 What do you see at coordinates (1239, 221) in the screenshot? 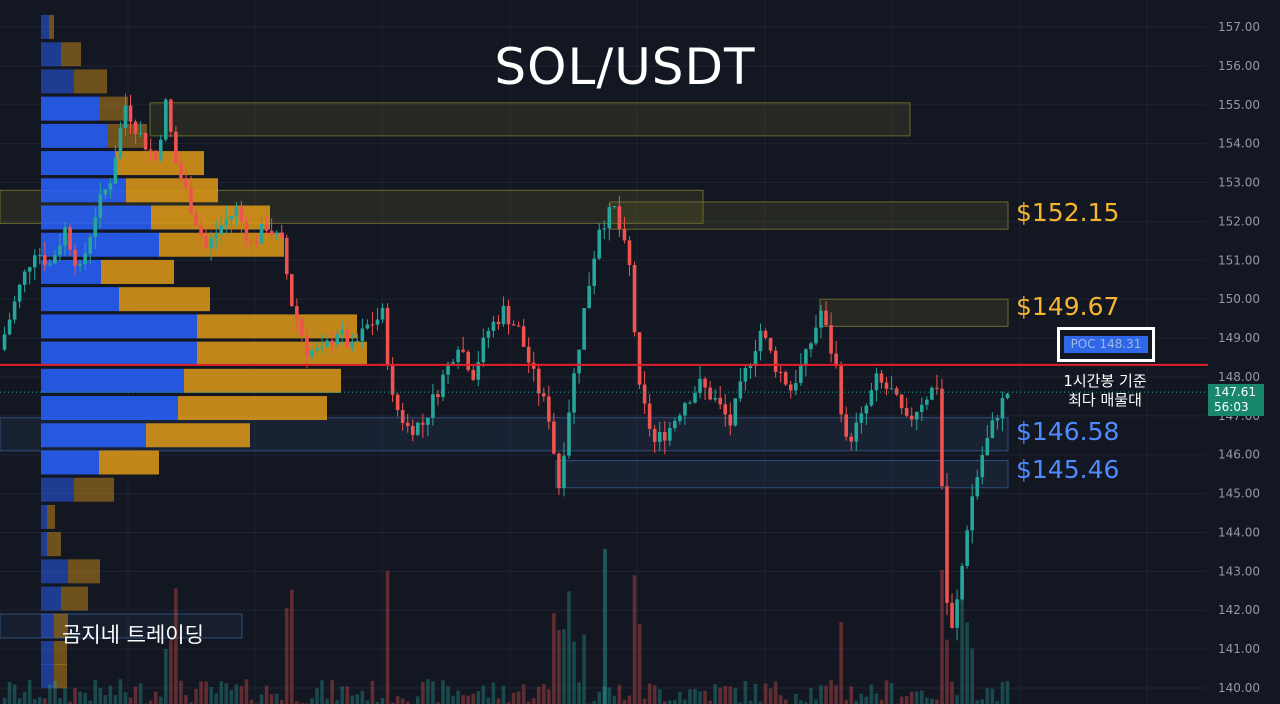
I see `y-axis-tick-label: 152.00` at bounding box center [1239, 221].